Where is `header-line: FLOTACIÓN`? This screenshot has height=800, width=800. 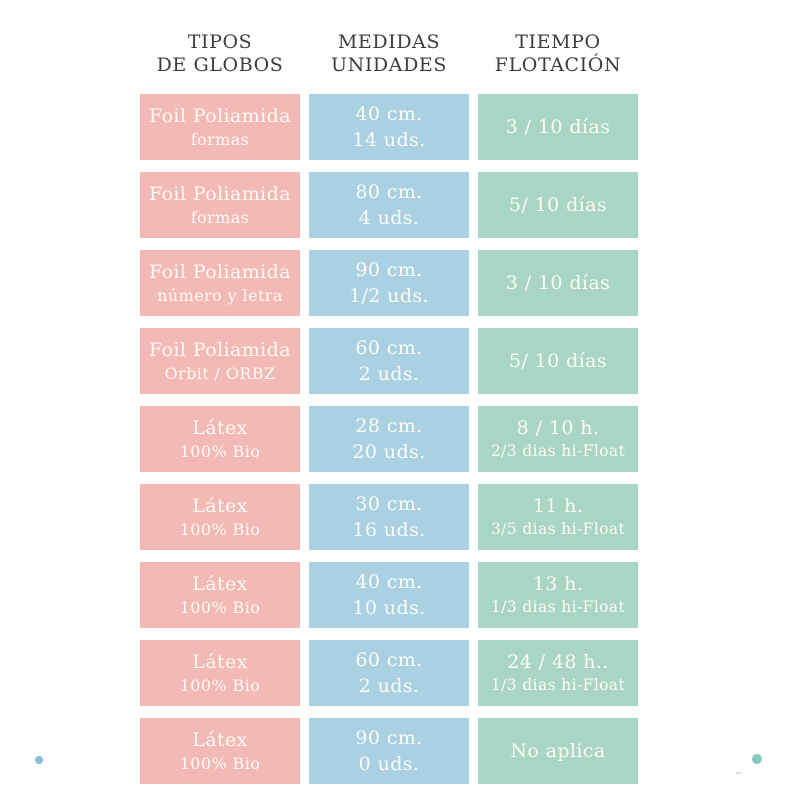
header-line: FLOTACIÓN is located at coordinates (558, 65).